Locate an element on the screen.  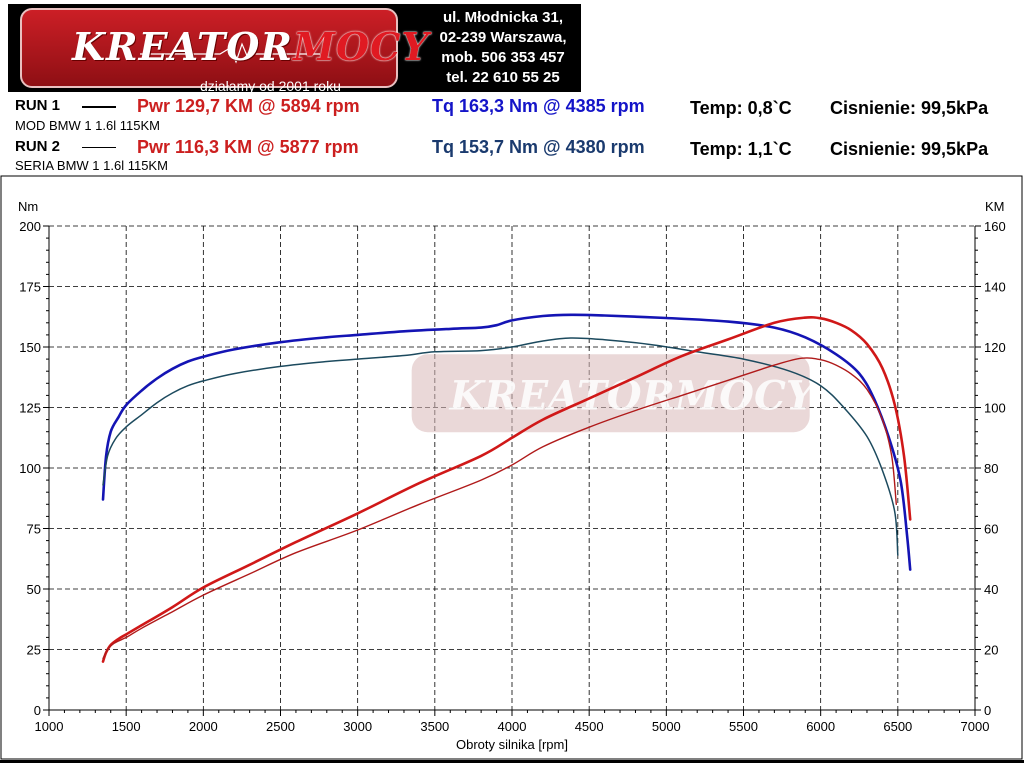
run1-description: MOD BMW 1 1.6l 115KM is located at coordinates (87, 125).